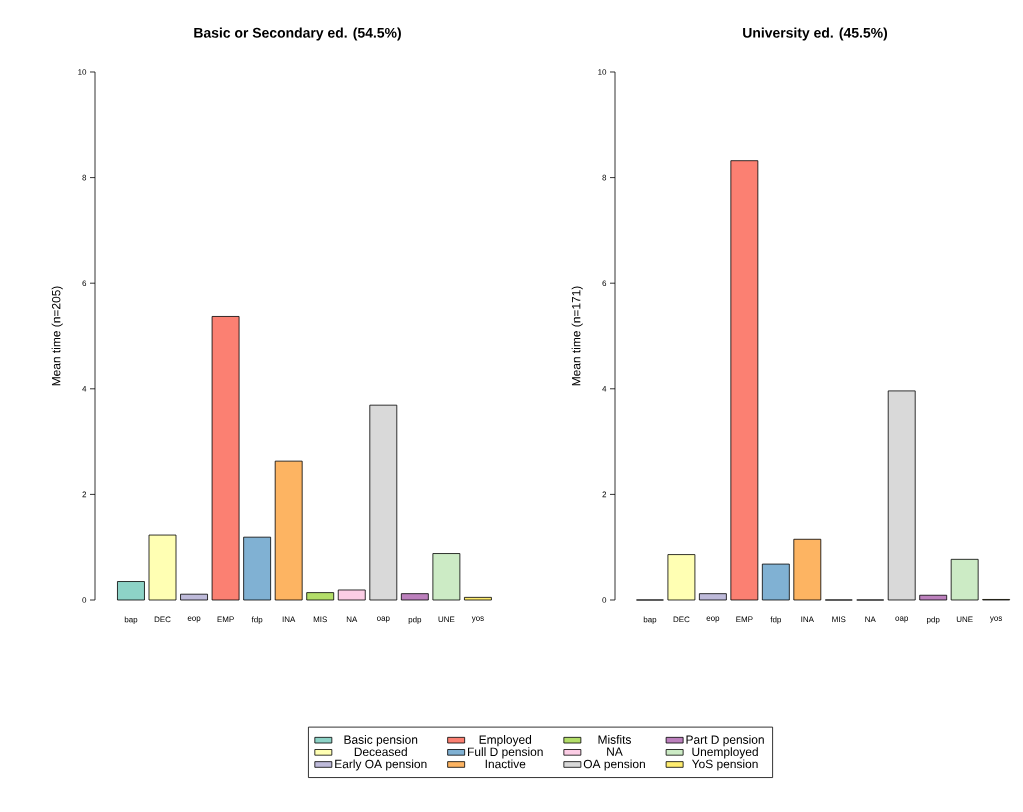 The image size is (1023, 812). I want to click on legend-label: Early OA pension, so click(381, 765).